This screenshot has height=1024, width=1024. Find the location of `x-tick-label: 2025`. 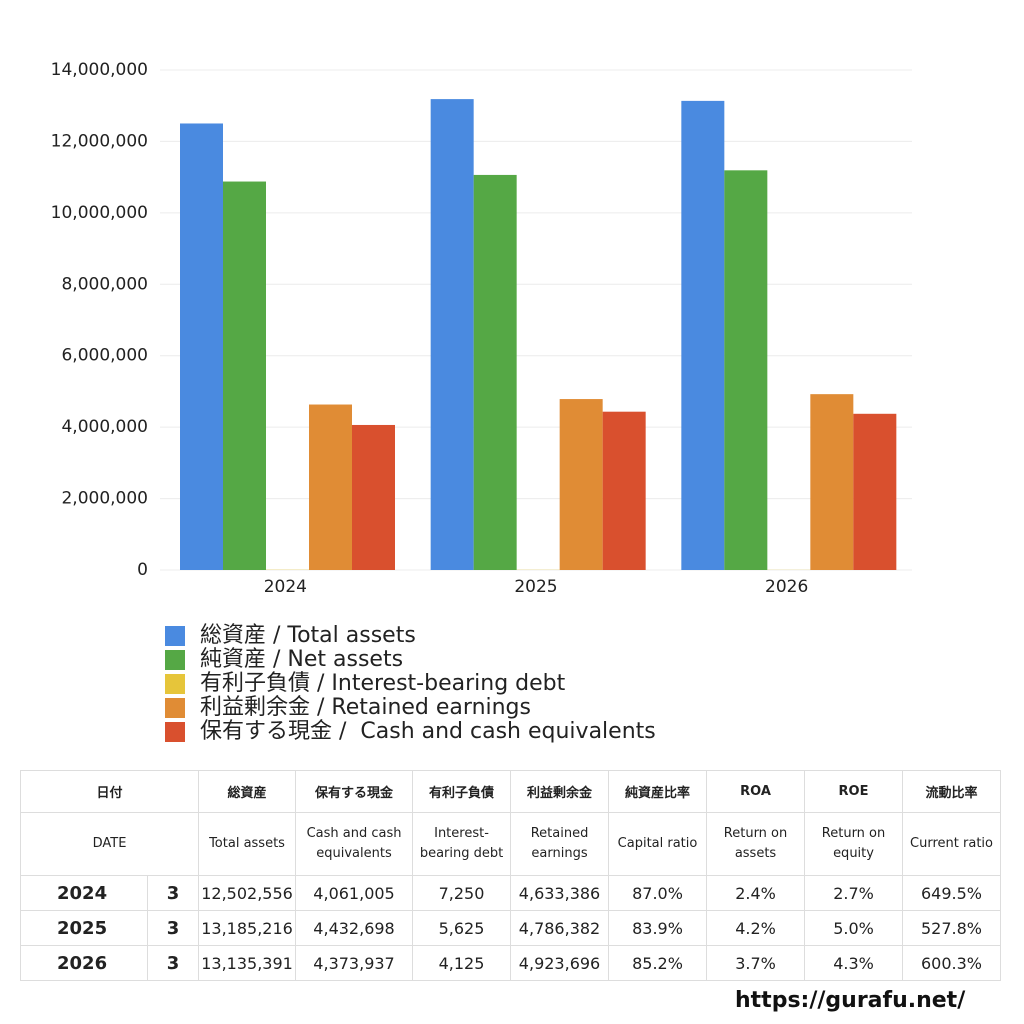

x-tick-label: 2025 is located at coordinates (535, 587).